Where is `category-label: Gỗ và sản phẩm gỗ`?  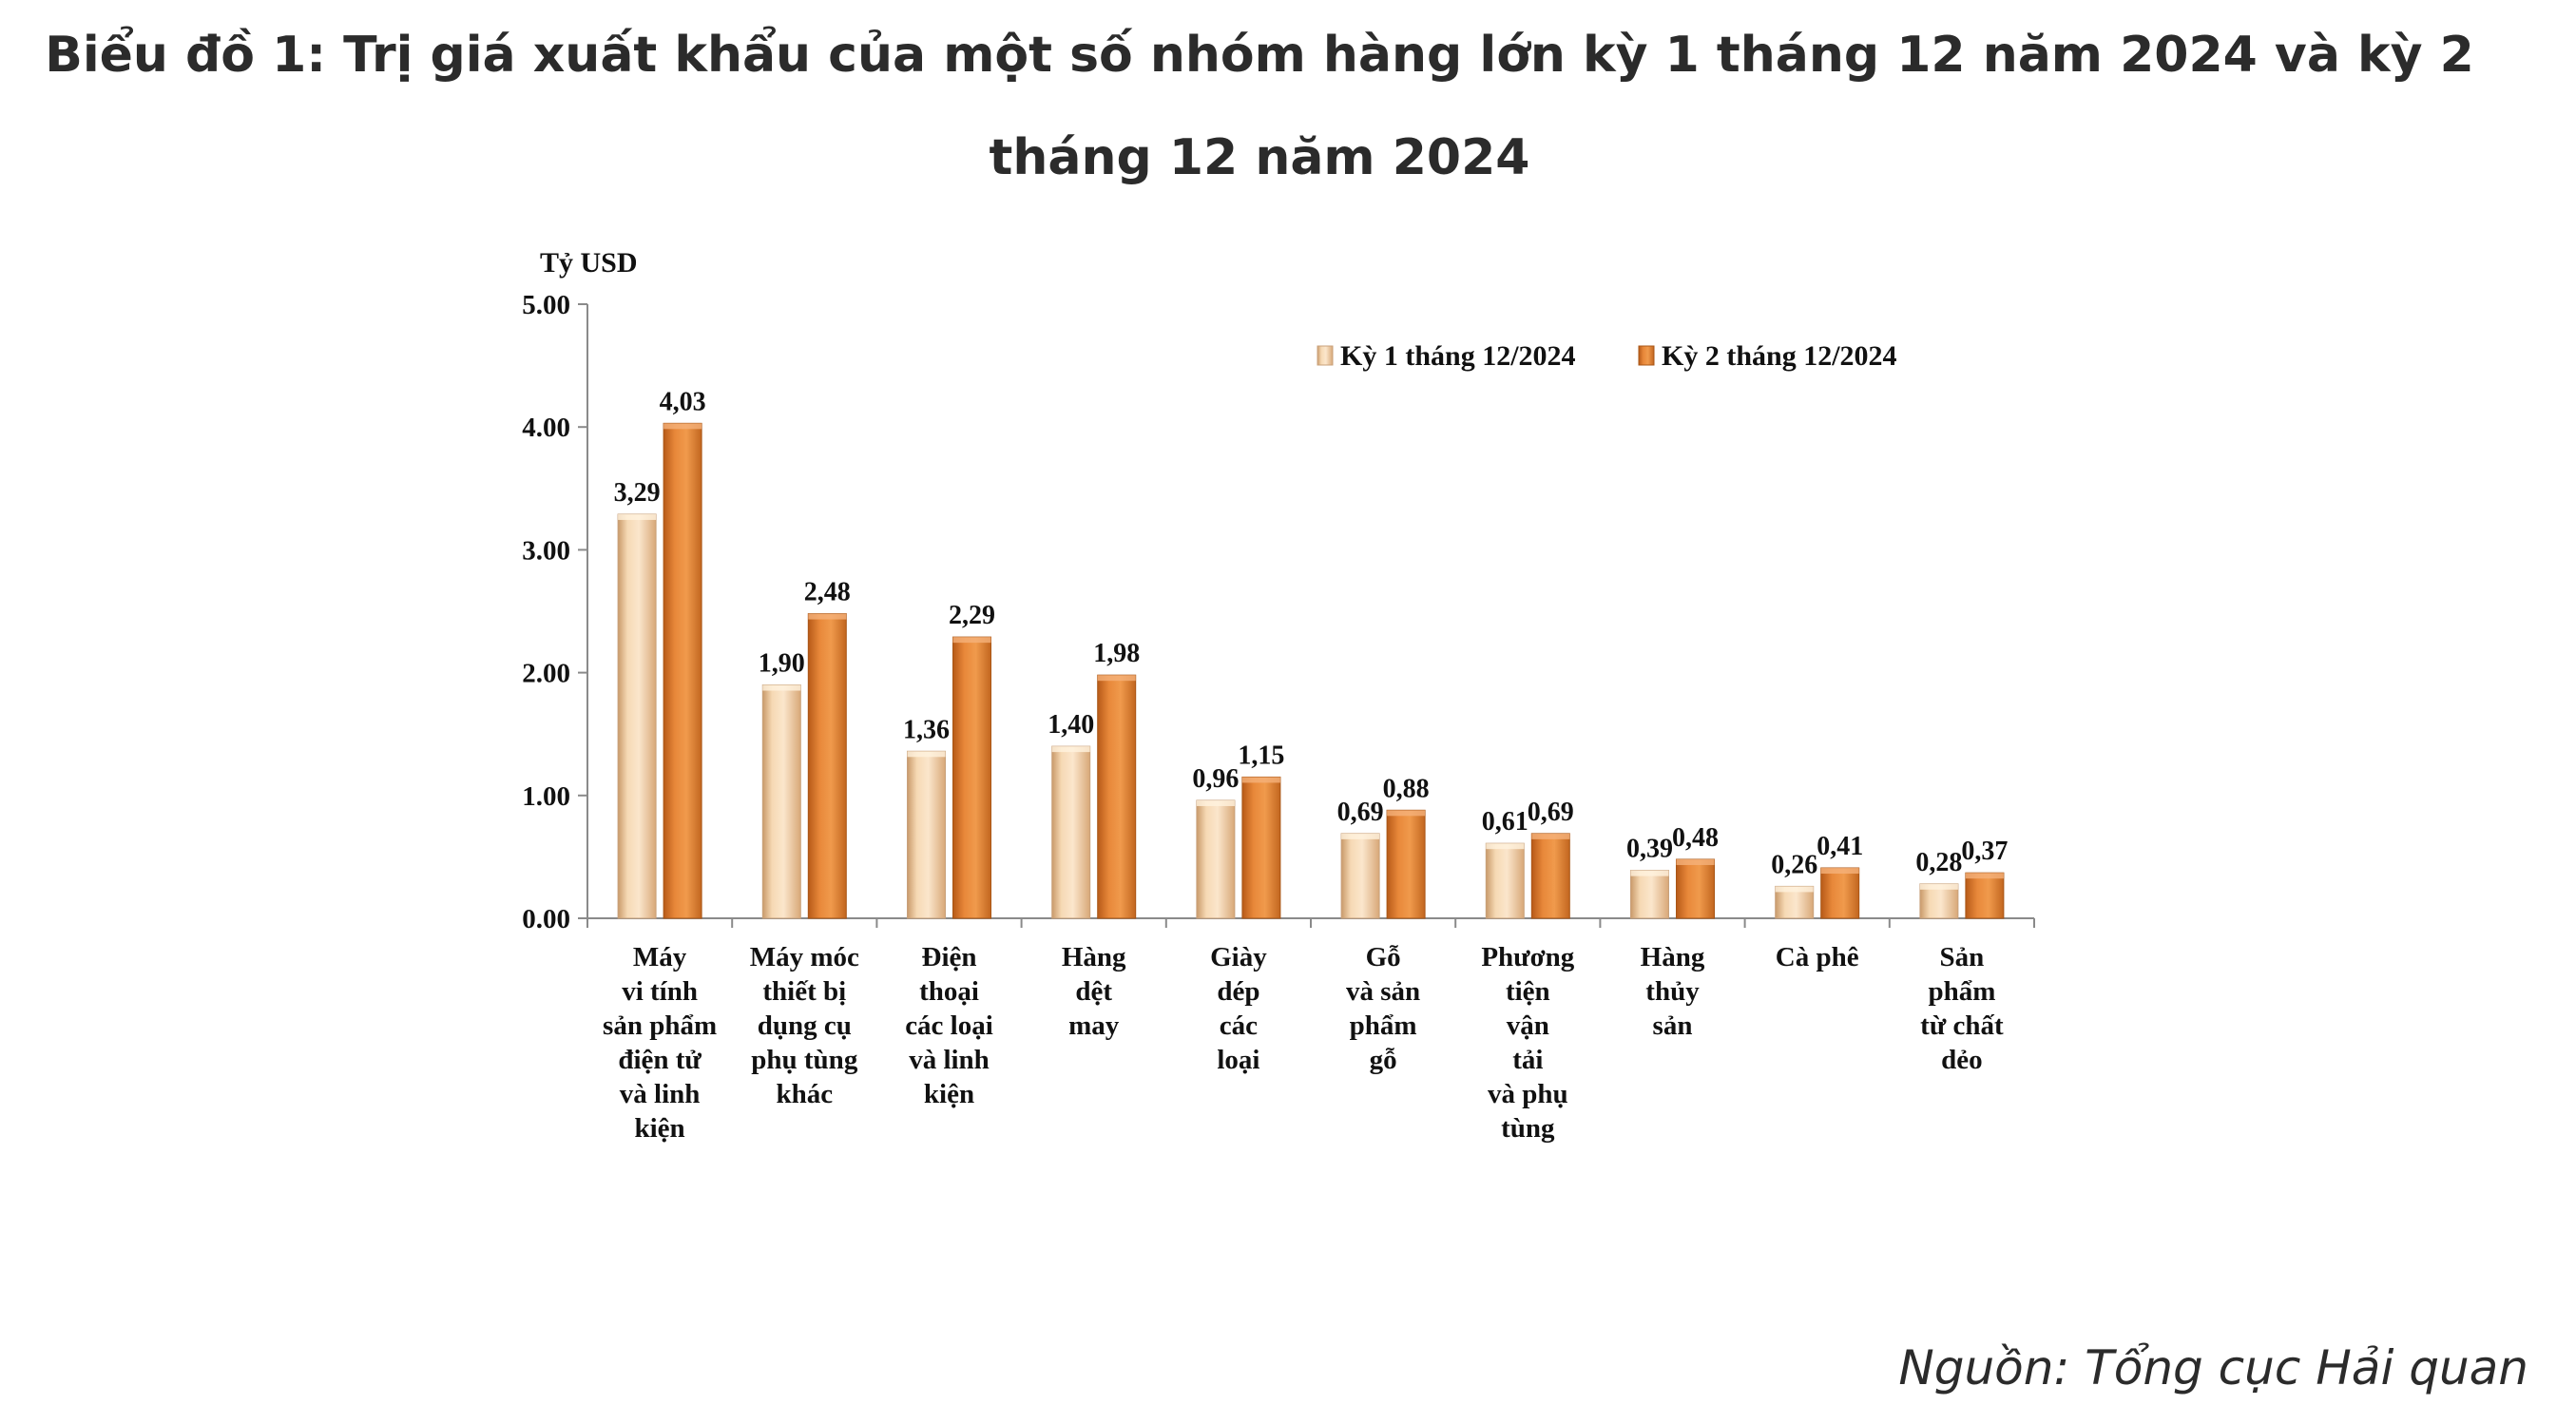
category-label: Gỗ và sản phẩm gỗ is located at coordinates (1383, 1008).